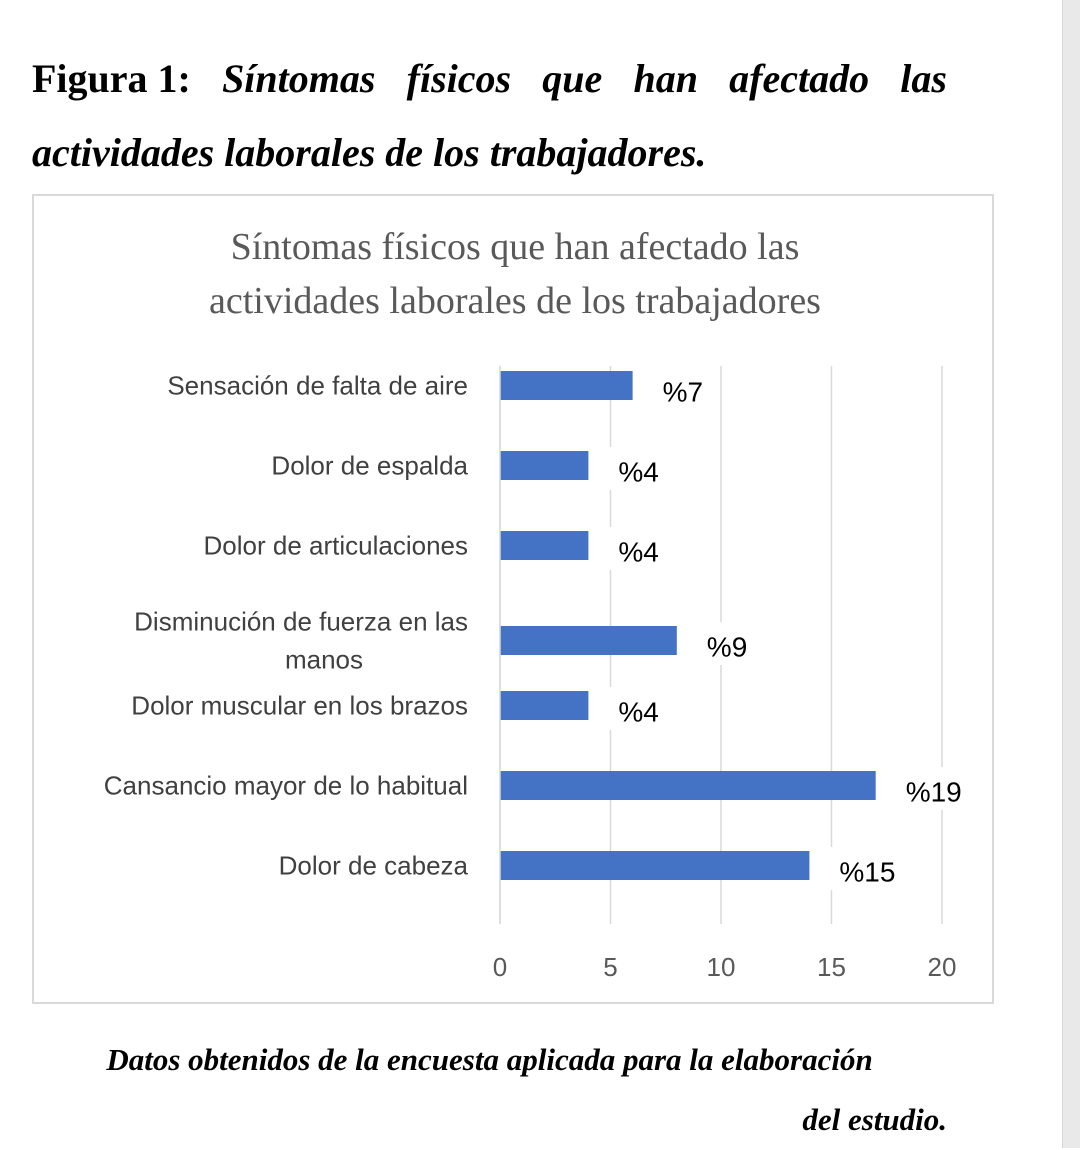  Describe the element at coordinates (299, 706) in the screenshot. I see `category-label: Dolor muscular en los brazos` at that location.